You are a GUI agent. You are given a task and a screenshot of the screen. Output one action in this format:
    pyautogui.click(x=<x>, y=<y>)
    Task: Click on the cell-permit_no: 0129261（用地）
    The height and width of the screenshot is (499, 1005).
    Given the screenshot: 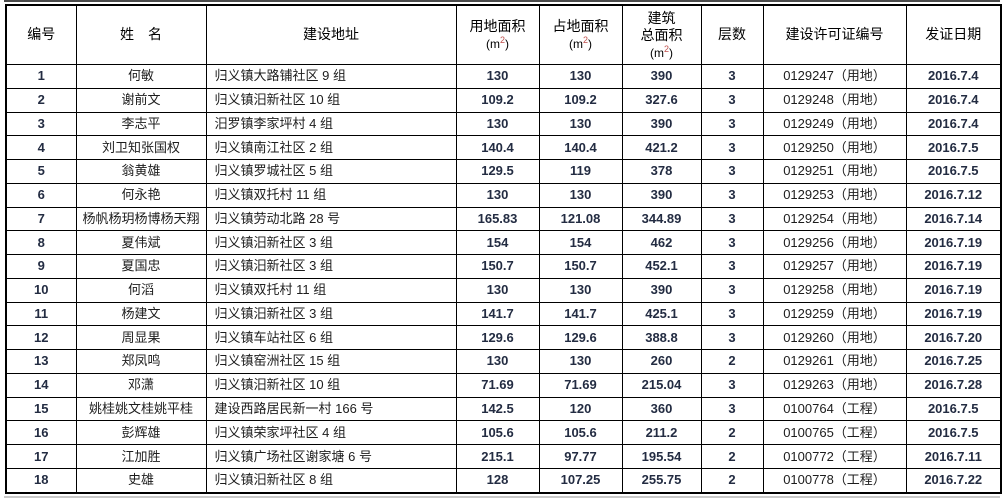 What is the action you would take?
    pyautogui.click(x=834, y=361)
    